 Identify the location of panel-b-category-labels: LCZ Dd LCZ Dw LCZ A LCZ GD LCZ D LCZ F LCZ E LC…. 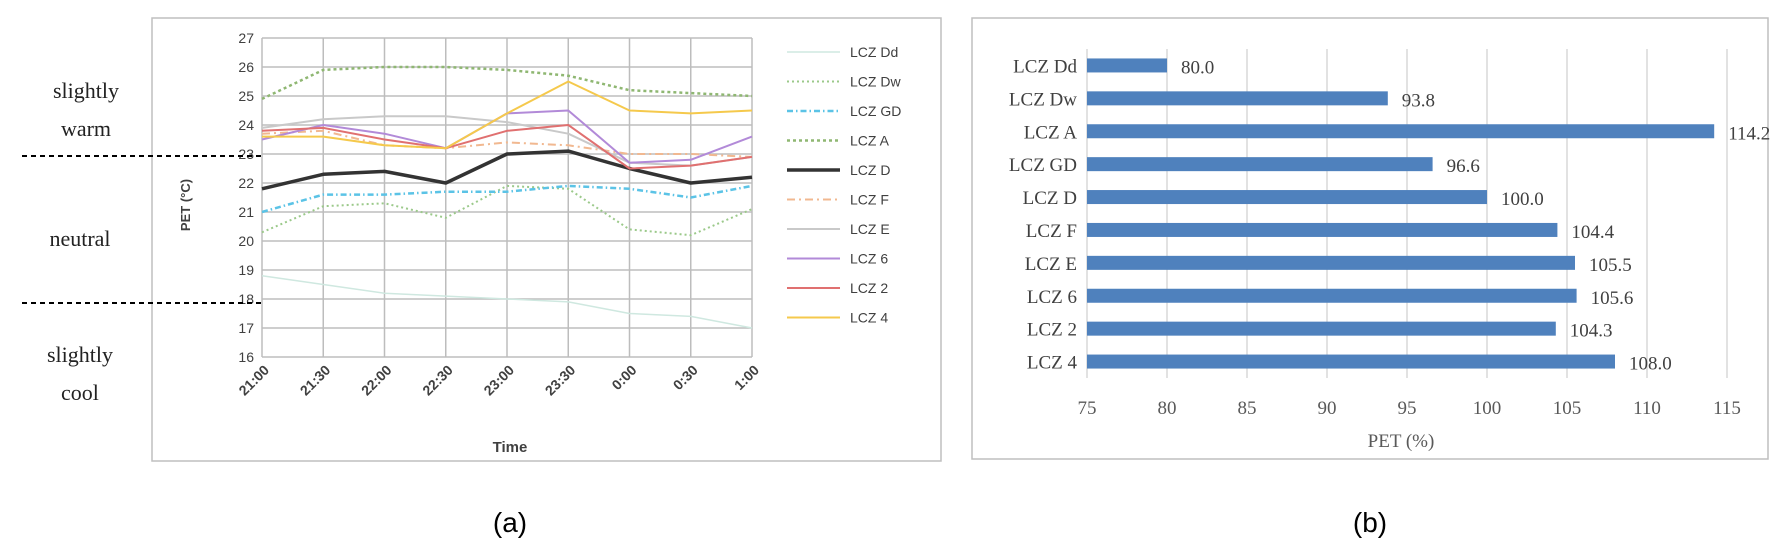
(1043, 214).